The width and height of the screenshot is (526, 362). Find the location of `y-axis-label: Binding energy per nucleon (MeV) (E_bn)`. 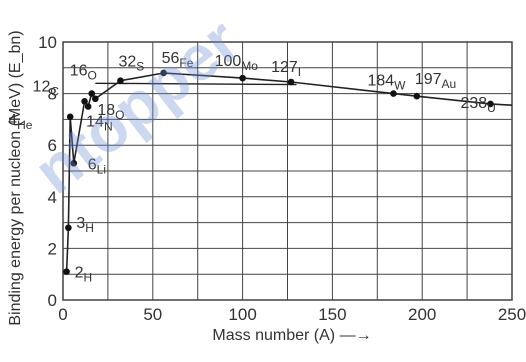

y-axis-label: Binding energy per nucleon (MeV) (E_bn) is located at coordinates (15, 177).